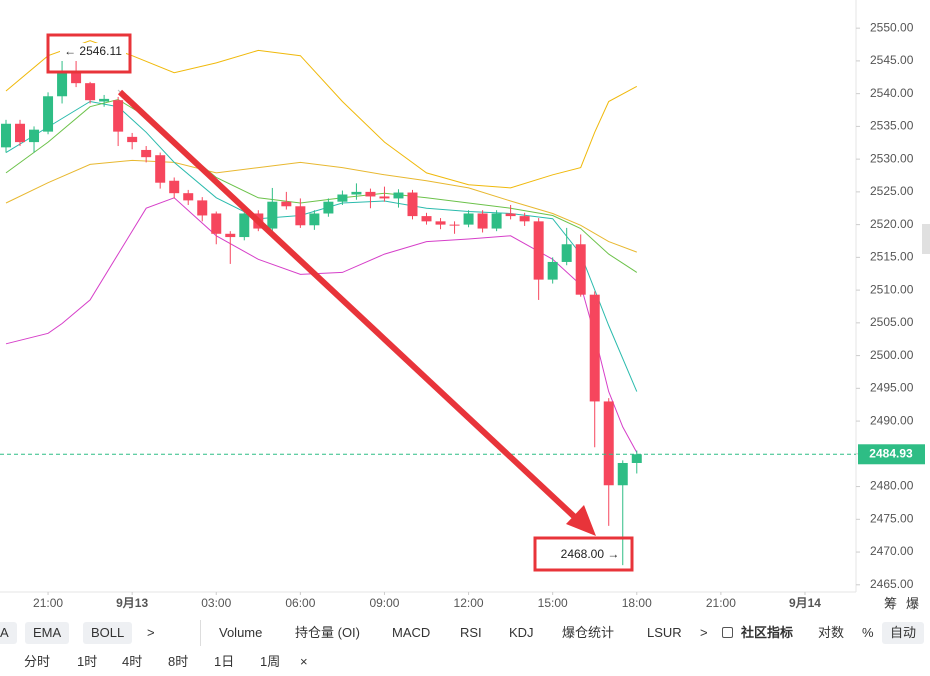 The image size is (930, 676). Describe the element at coordinates (553, 603) in the screenshot. I see `x-tick-label: 15:00` at that location.